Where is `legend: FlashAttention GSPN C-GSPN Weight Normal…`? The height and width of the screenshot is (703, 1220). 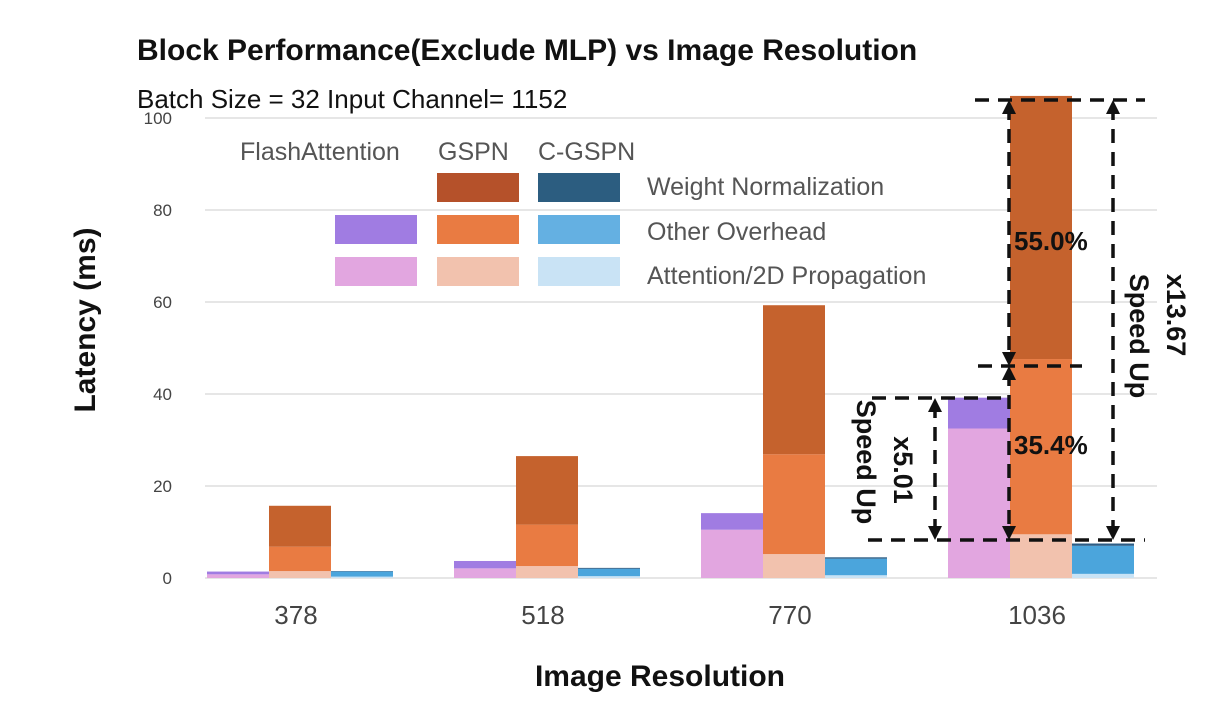 legend: FlashAttention GSPN C-GSPN Weight Normal… is located at coordinates (583, 214).